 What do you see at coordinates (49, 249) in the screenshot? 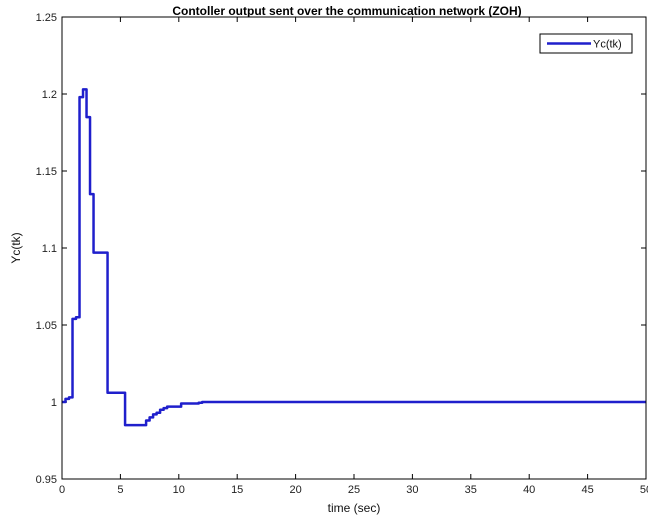
I see `y-tick-label: 1.1` at bounding box center [49, 249].